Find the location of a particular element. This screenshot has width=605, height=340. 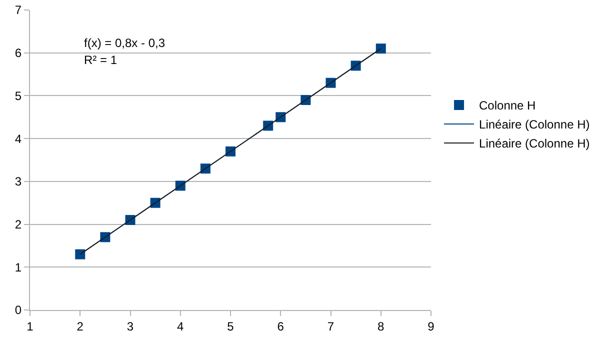

x-tick-label: 4 is located at coordinates (180, 326).